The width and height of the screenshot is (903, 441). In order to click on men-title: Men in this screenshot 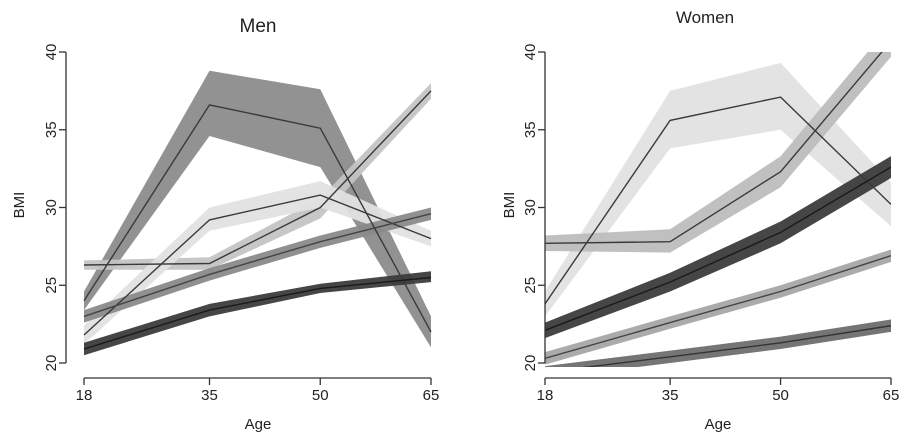, I will do `click(258, 26)`.